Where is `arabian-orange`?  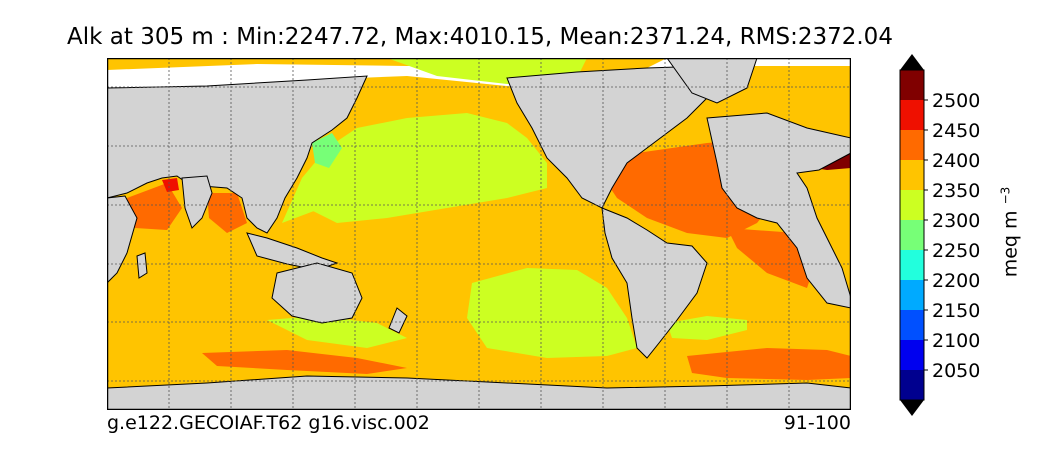 arabian-orange is located at coordinates (154, 206).